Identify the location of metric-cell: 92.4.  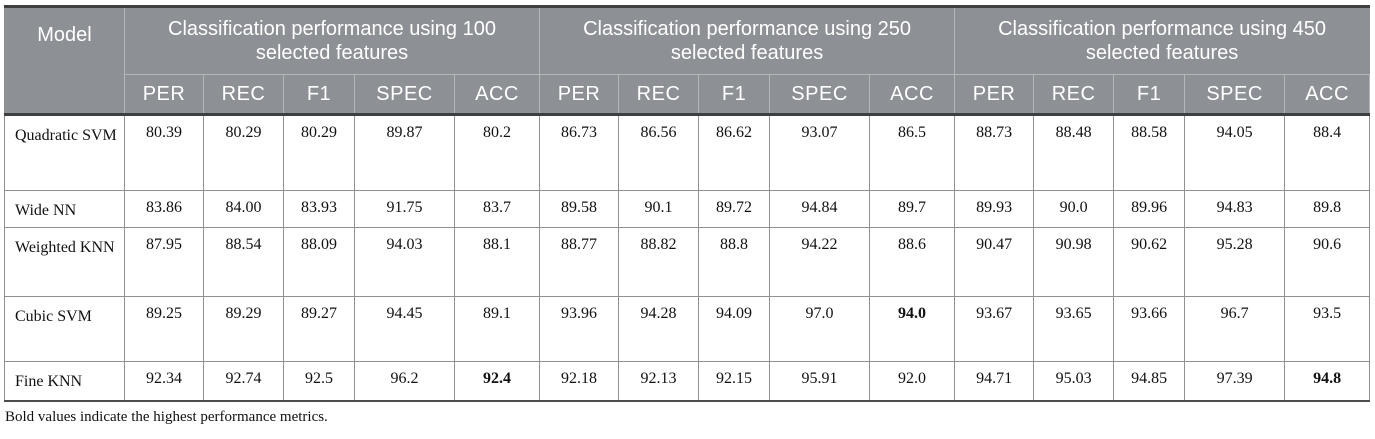
(497, 381).